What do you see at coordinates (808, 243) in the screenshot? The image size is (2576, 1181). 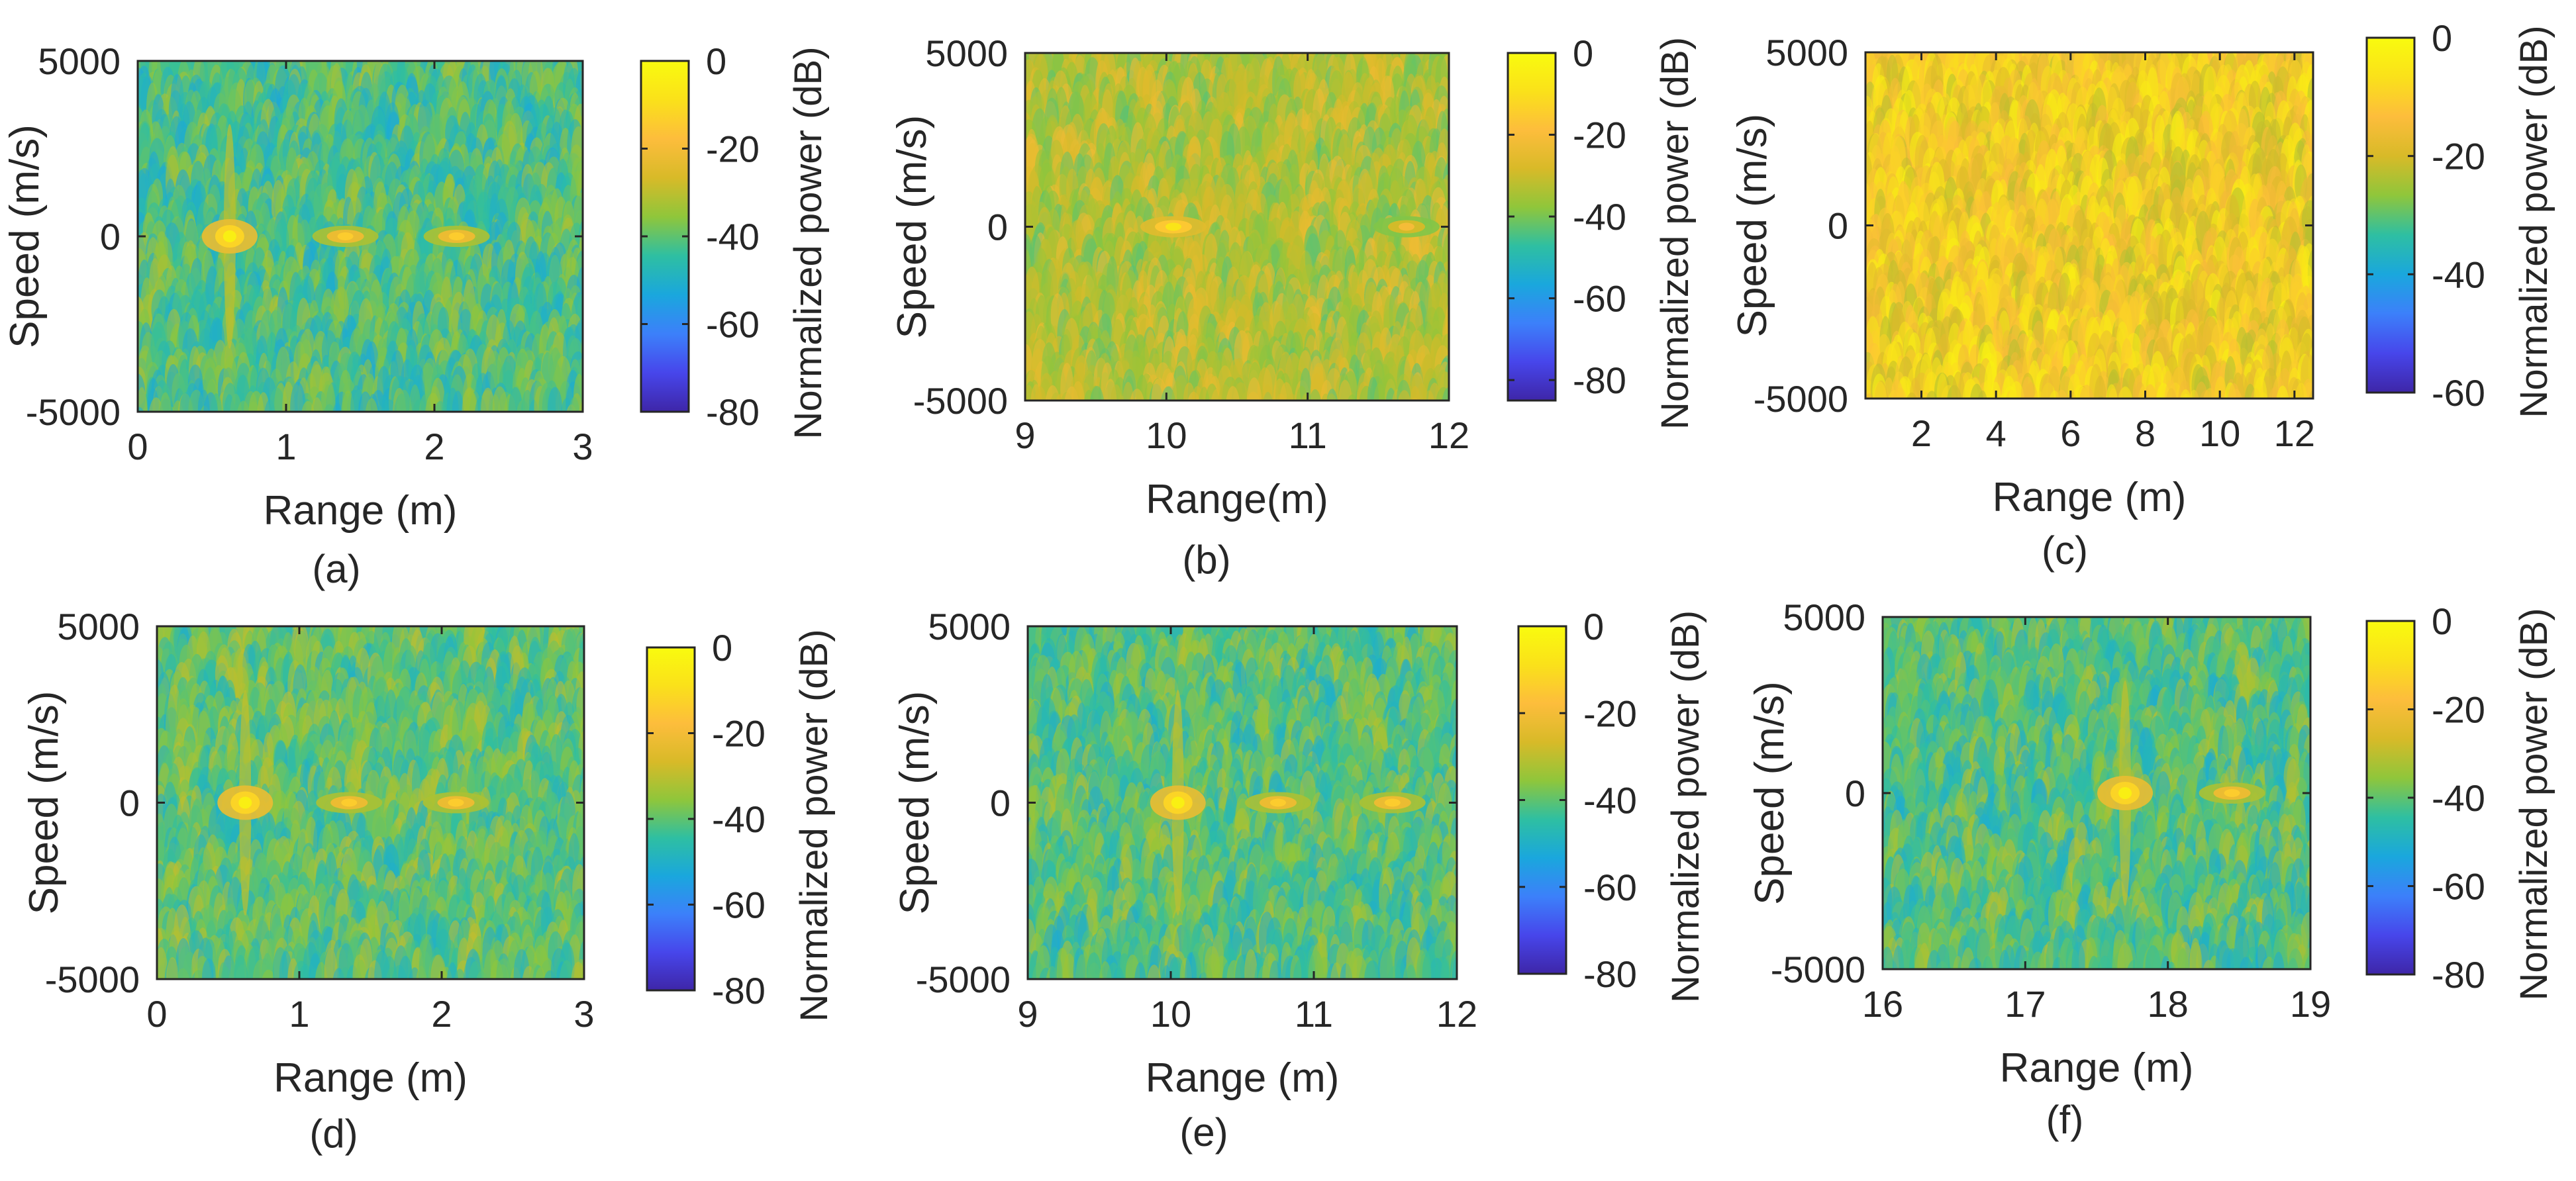 I see `colorbar-label: Normalized power (dB)` at bounding box center [808, 243].